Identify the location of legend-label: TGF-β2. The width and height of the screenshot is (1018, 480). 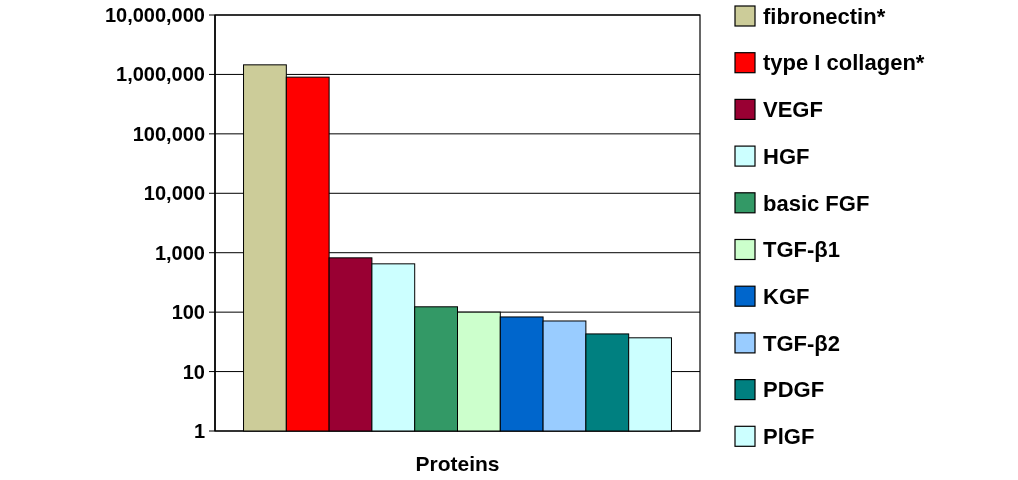
(801, 343).